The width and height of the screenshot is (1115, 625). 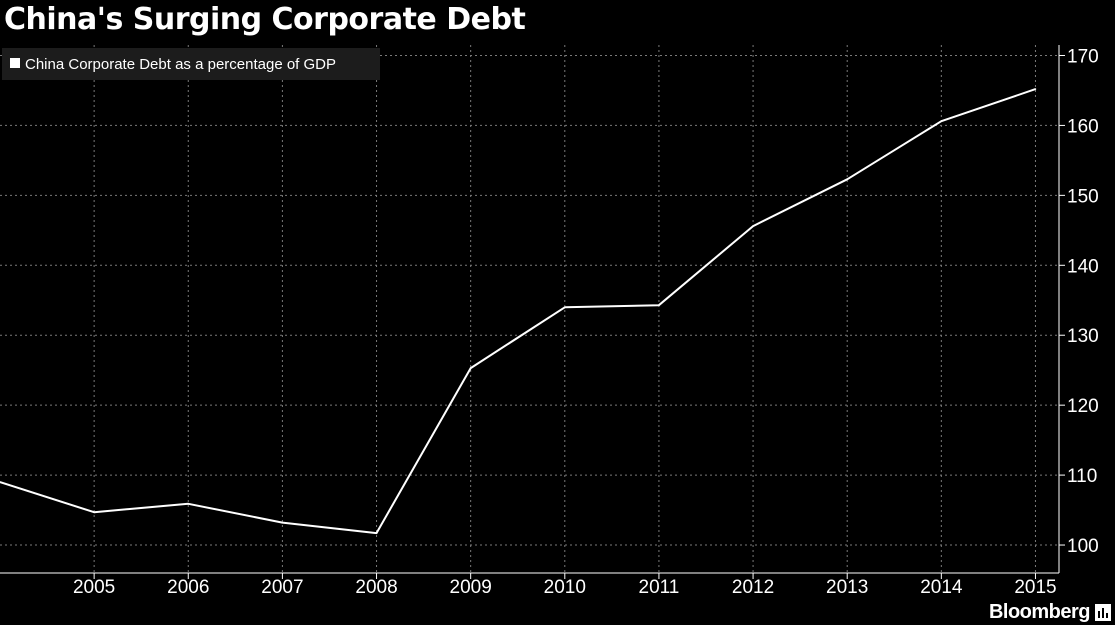 What do you see at coordinates (1079, 301) in the screenshot?
I see `y-axis-ticks: 100 110 120 130 140 150 160 170` at bounding box center [1079, 301].